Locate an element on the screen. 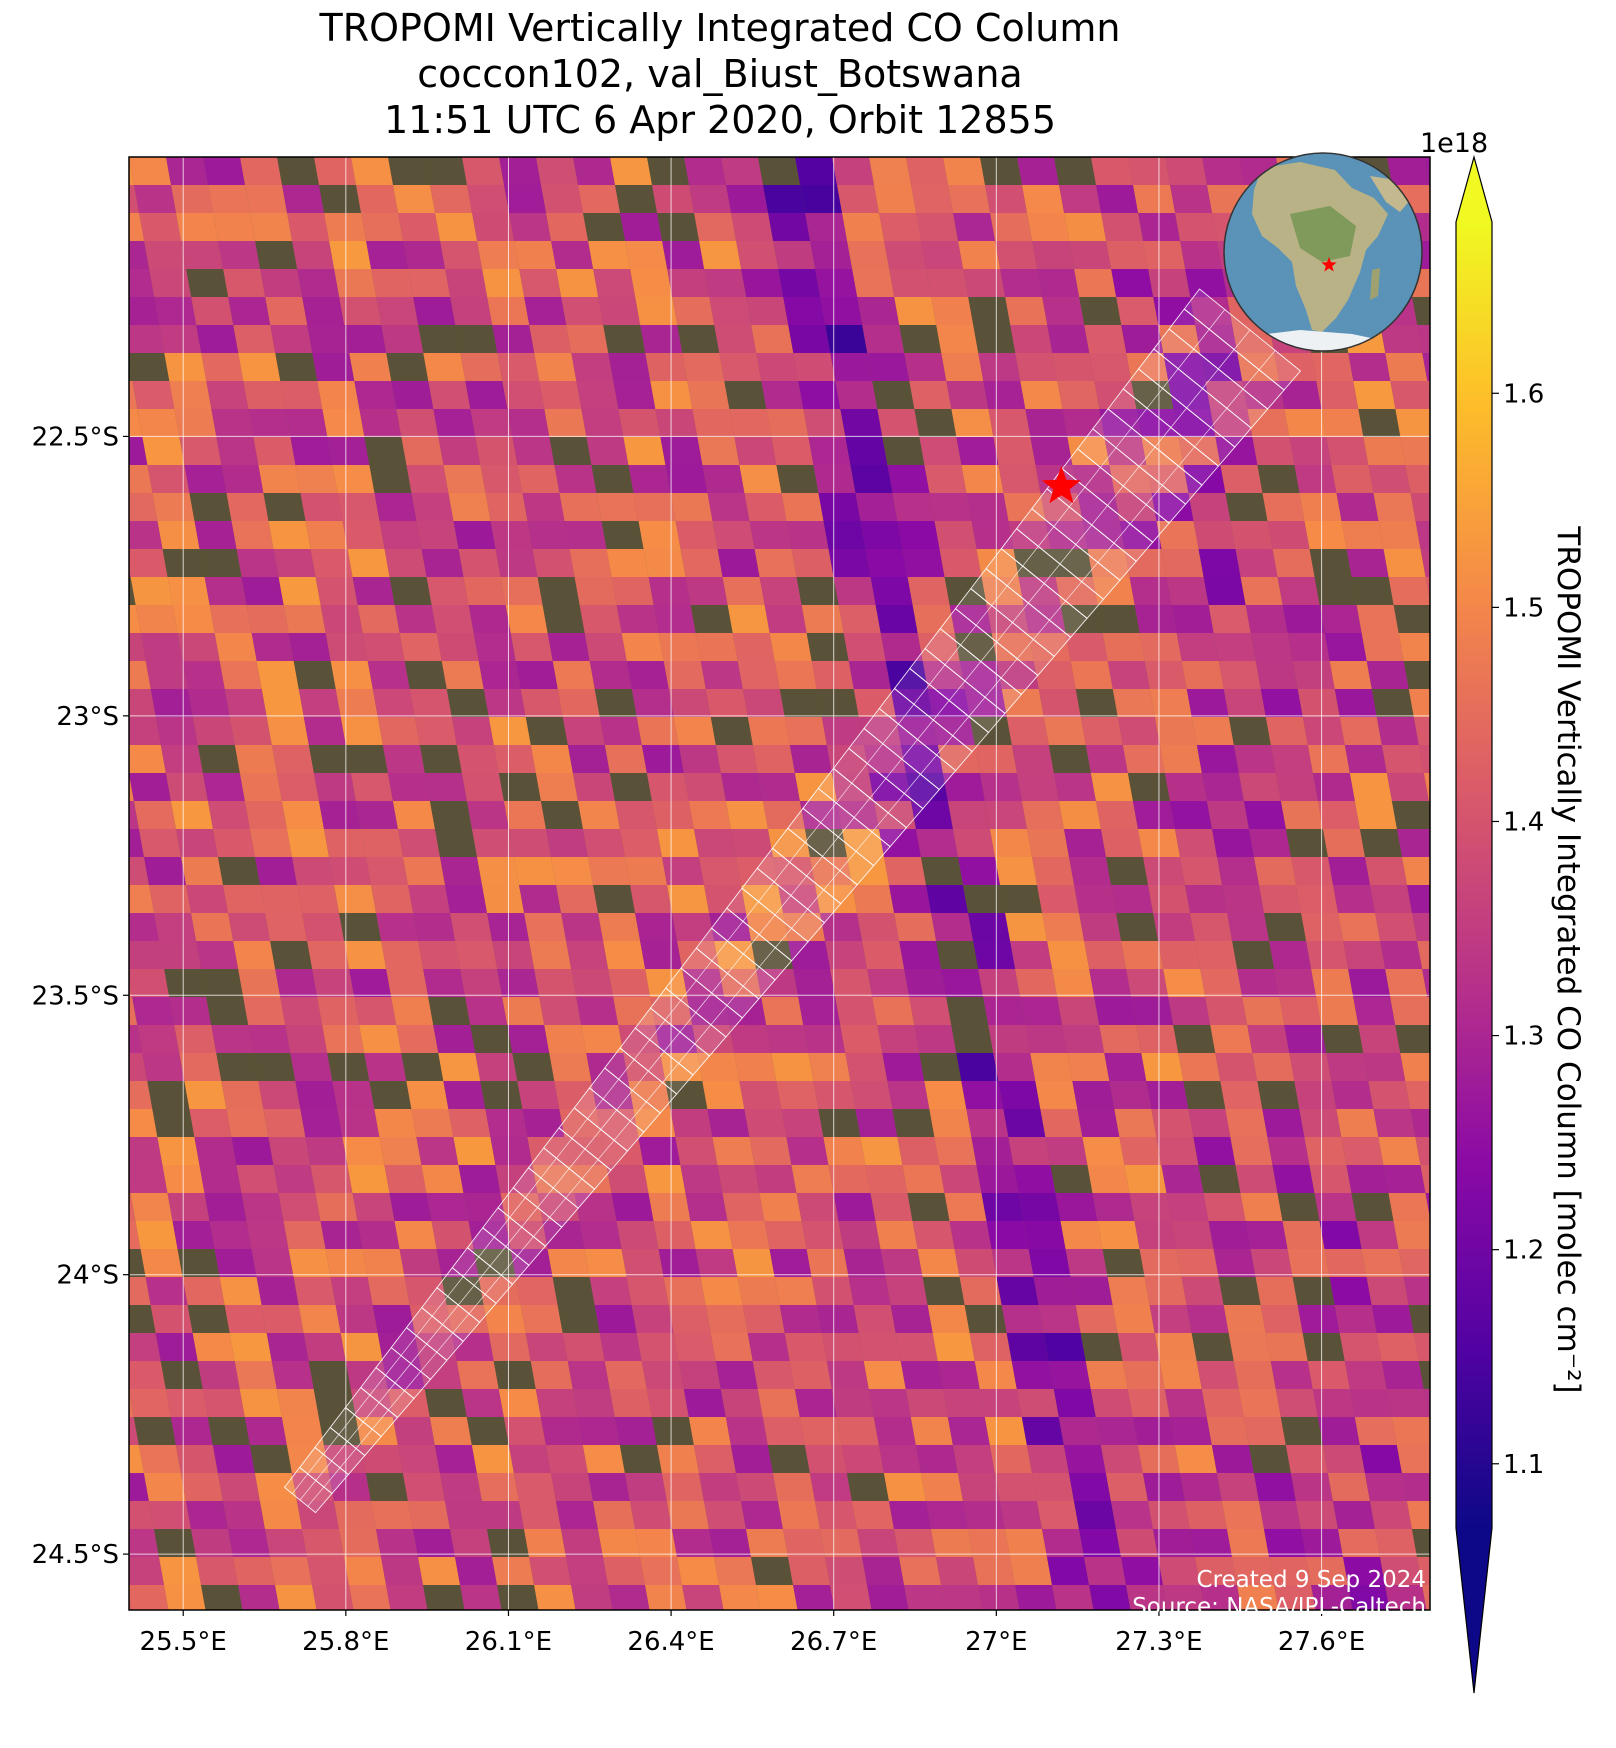 The height and width of the screenshot is (1748, 1616). site-marker-star is located at coordinates (1061, 485).